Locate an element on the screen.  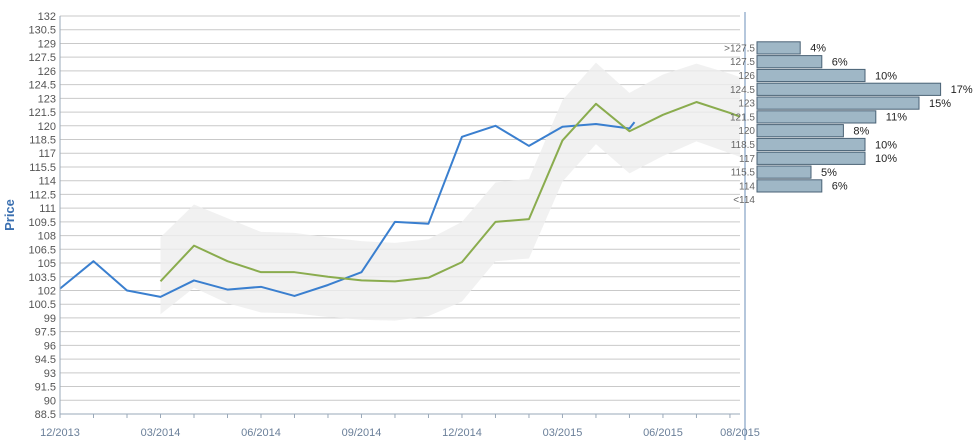
histogram-bar-percent: 11% is located at coordinates (896, 118).